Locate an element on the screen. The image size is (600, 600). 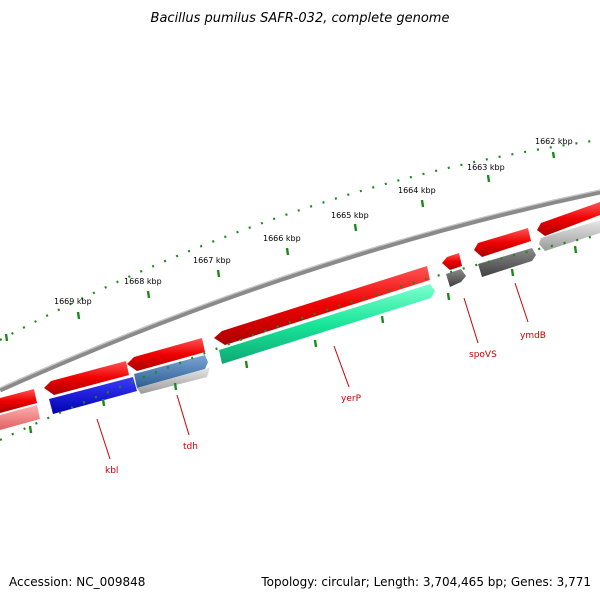
cds-forward-tdh is located at coordinates (166, 354).